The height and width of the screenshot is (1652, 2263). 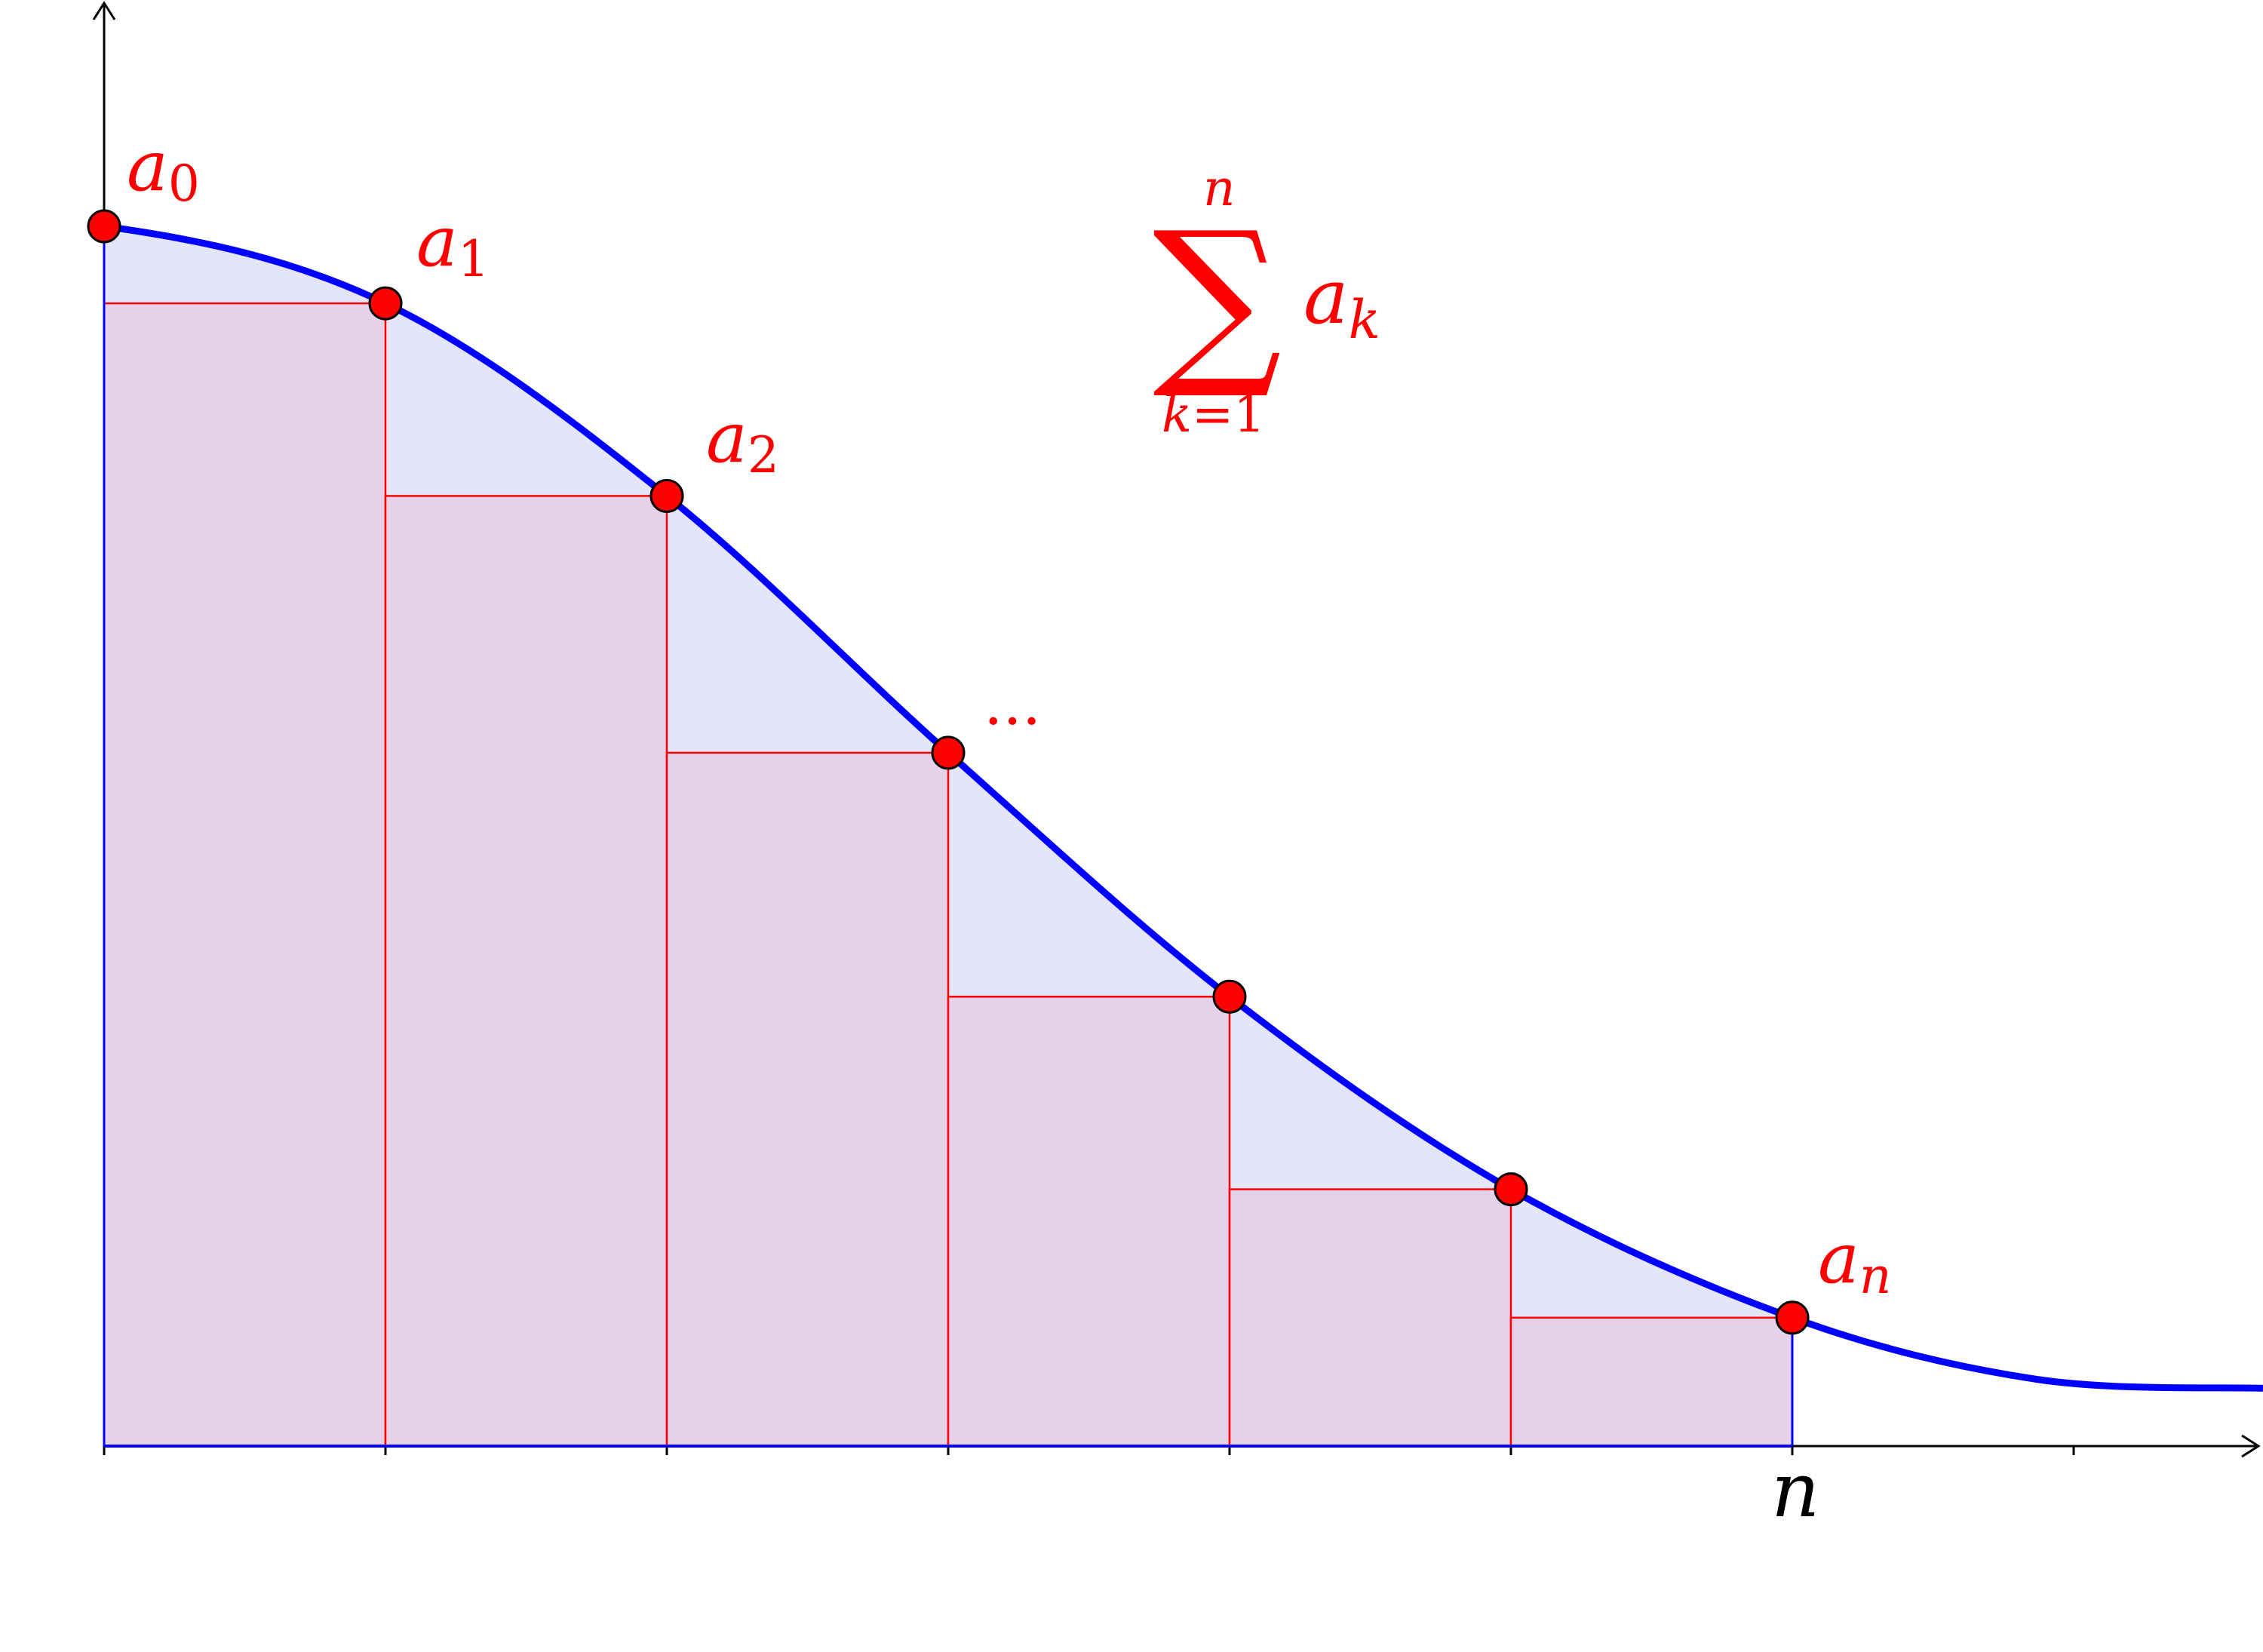 What do you see at coordinates (163, 169) in the screenshot?
I see `label-a0: a0` at bounding box center [163, 169].